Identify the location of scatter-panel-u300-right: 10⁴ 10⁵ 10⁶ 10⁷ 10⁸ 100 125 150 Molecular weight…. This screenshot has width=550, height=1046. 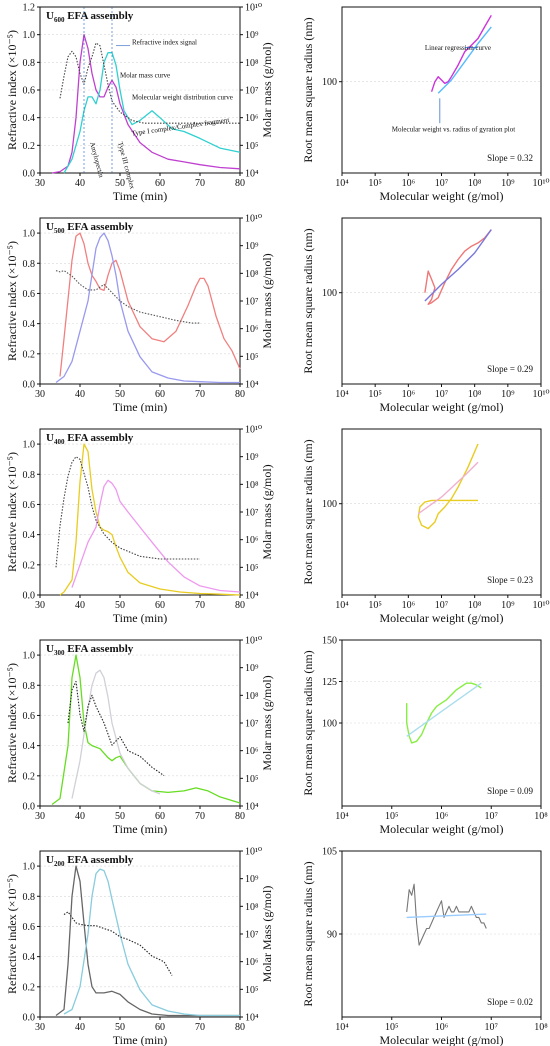
(424, 736).